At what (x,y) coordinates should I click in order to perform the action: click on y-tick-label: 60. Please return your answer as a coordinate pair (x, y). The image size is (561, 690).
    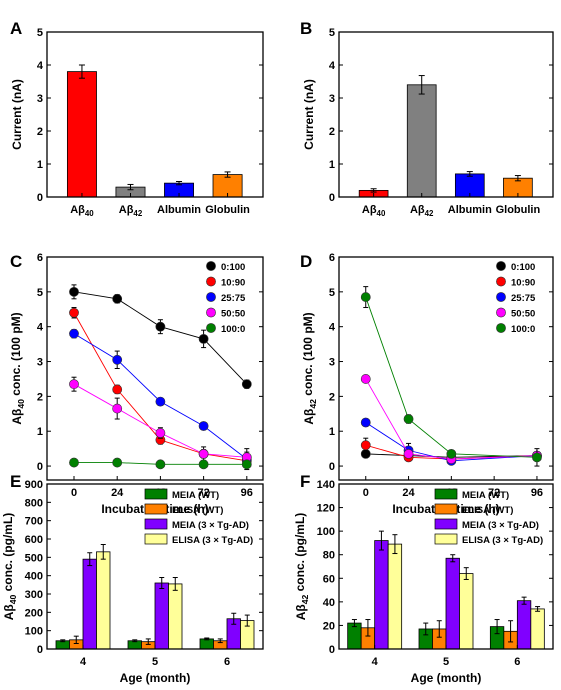
    Looking at the image, I should click on (329, 579).